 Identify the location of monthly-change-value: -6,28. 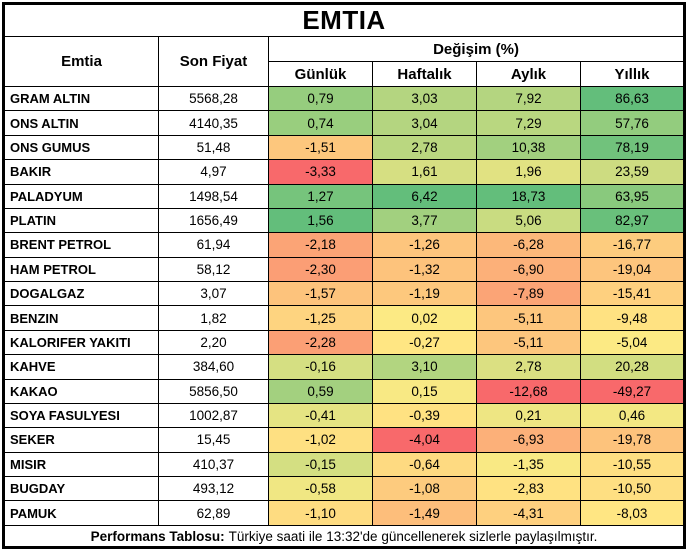
(528, 245).